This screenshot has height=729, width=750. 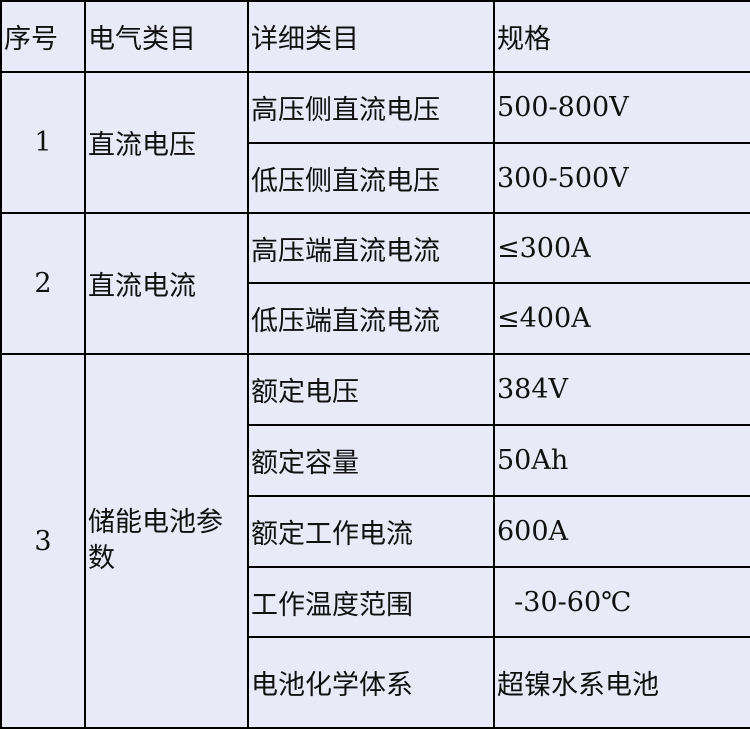 I want to click on spec-cell: 600A, so click(x=621, y=531).